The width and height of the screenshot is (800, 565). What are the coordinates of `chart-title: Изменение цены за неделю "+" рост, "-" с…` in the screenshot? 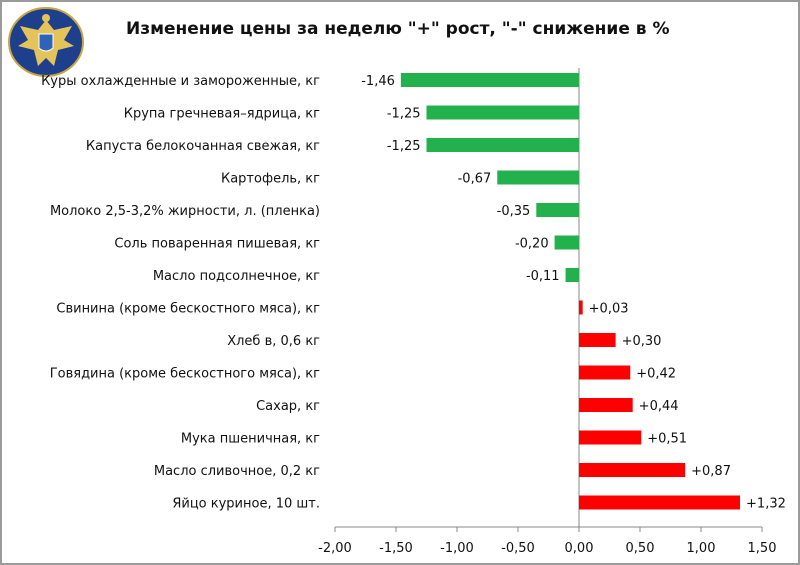 It's located at (398, 29).